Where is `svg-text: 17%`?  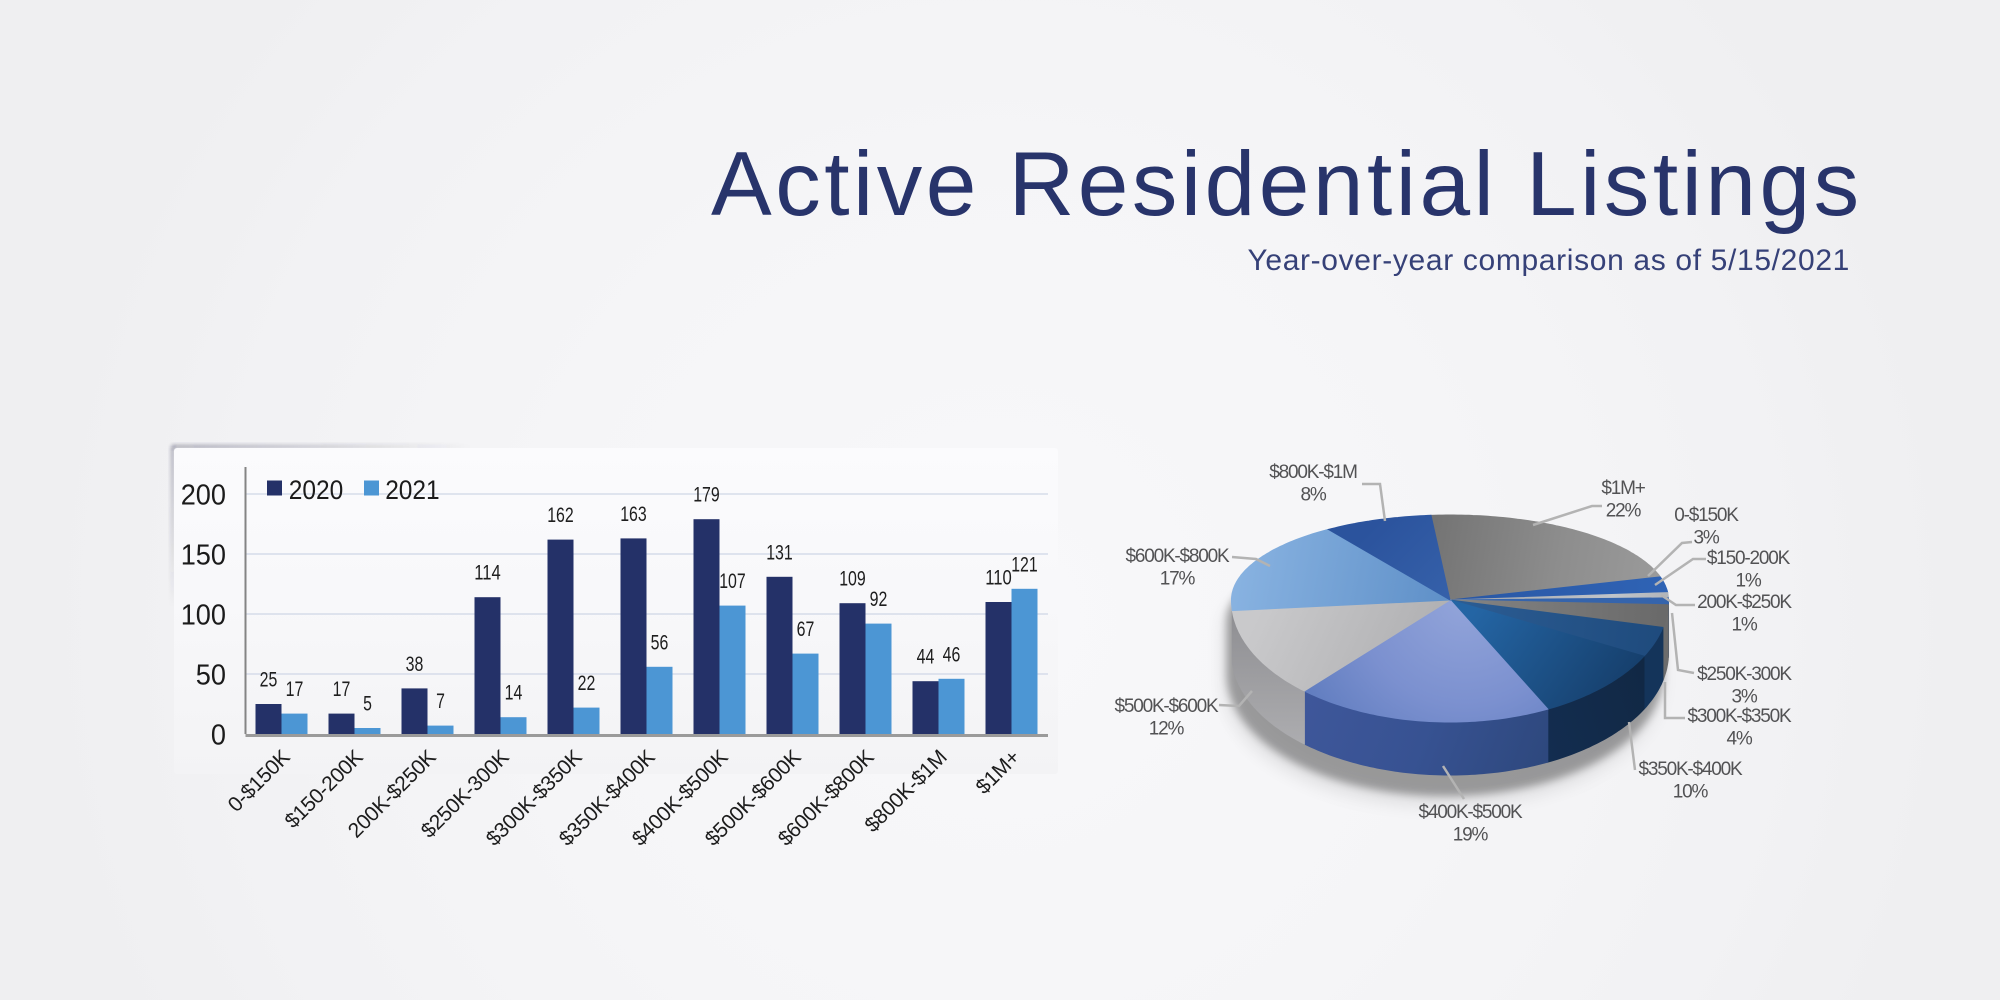 svg-text: 17% is located at coordinates (1178, 579).